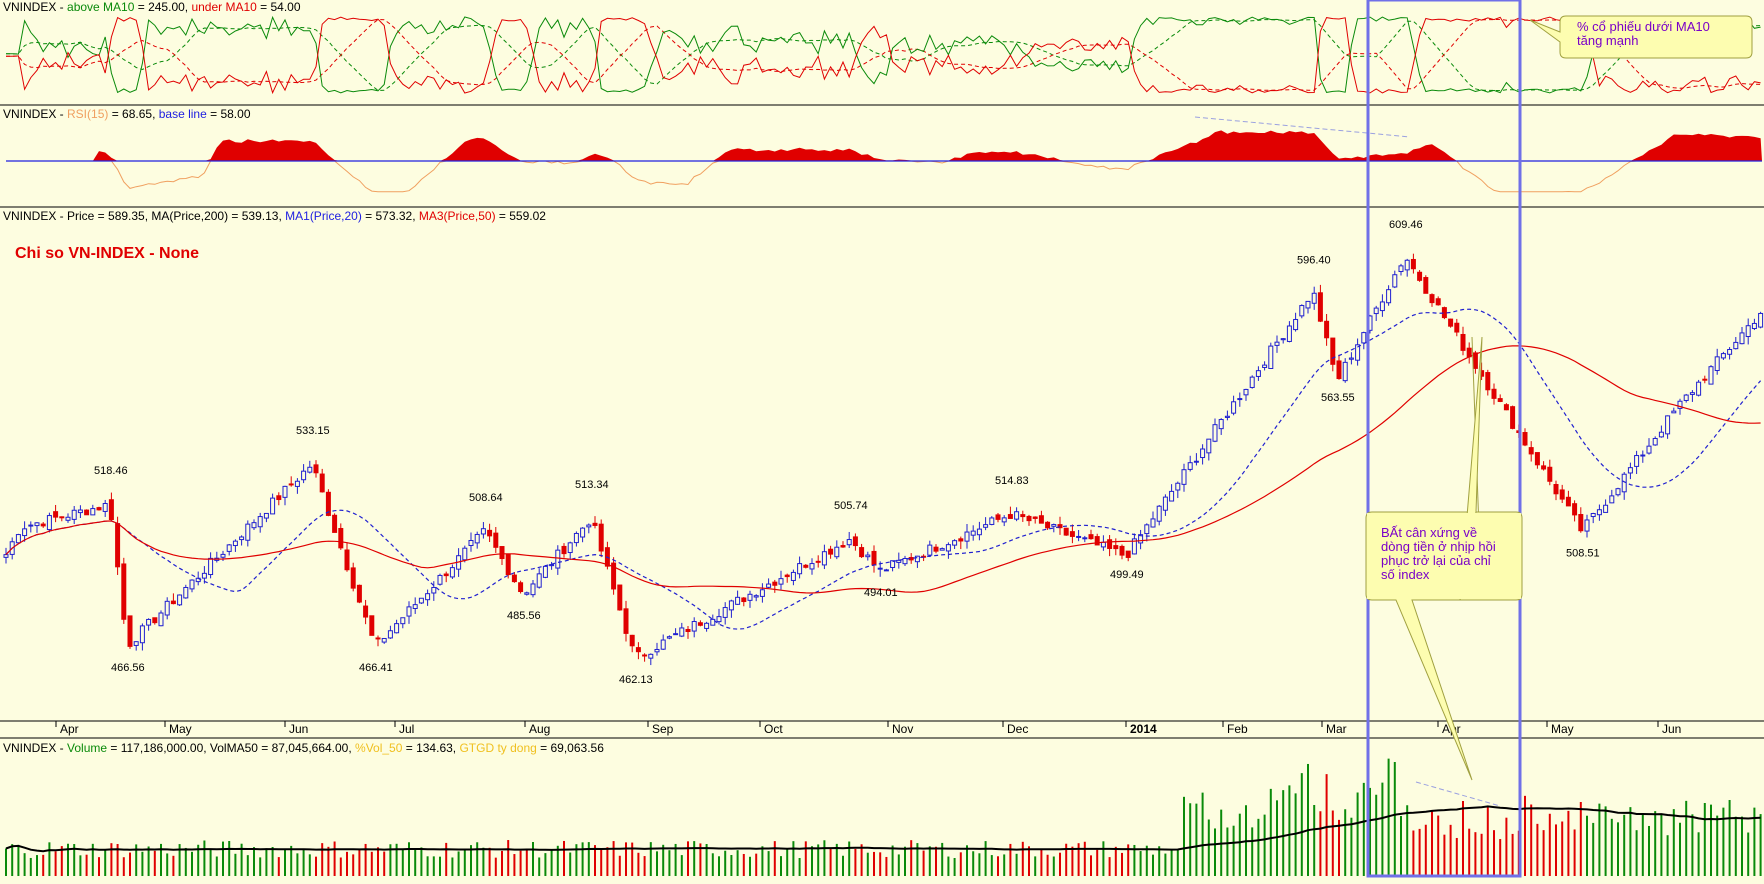 The height and width of the screenshot is (884, 1764). I want to click on month-label: Nov, so click(902, 729).